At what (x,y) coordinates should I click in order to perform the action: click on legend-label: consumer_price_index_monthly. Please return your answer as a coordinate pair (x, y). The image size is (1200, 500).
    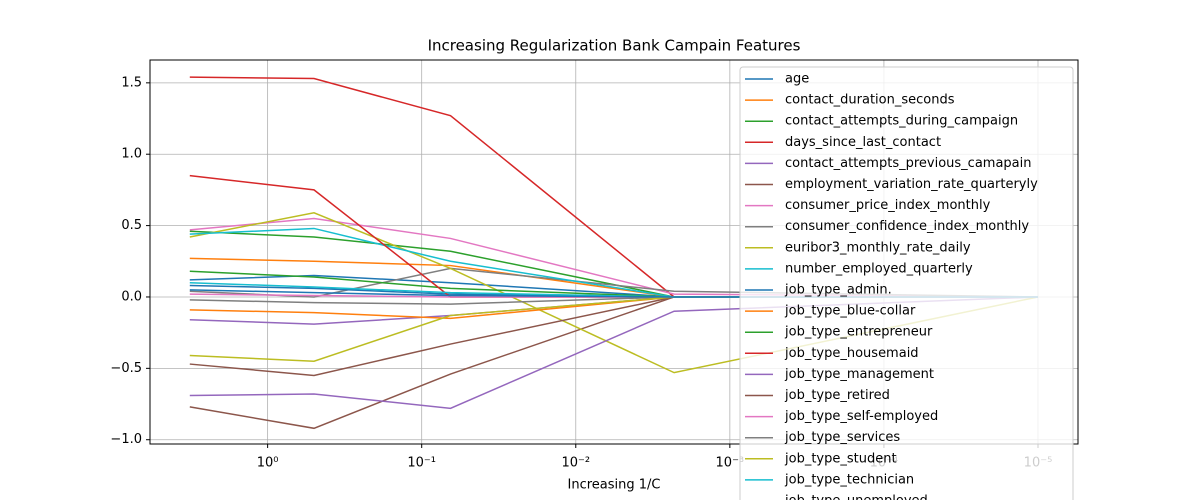
    Looking at the image, I should click on (888, 205).